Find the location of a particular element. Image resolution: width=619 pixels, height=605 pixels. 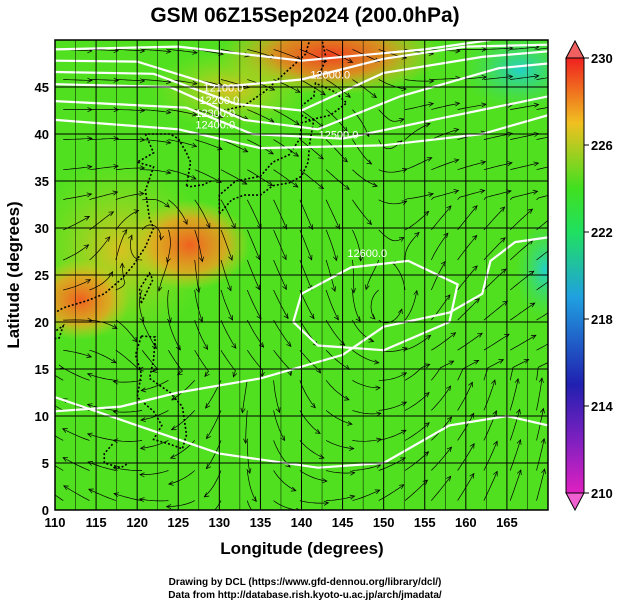

x-tick-label: 155 is located at coordinates (425, 522).